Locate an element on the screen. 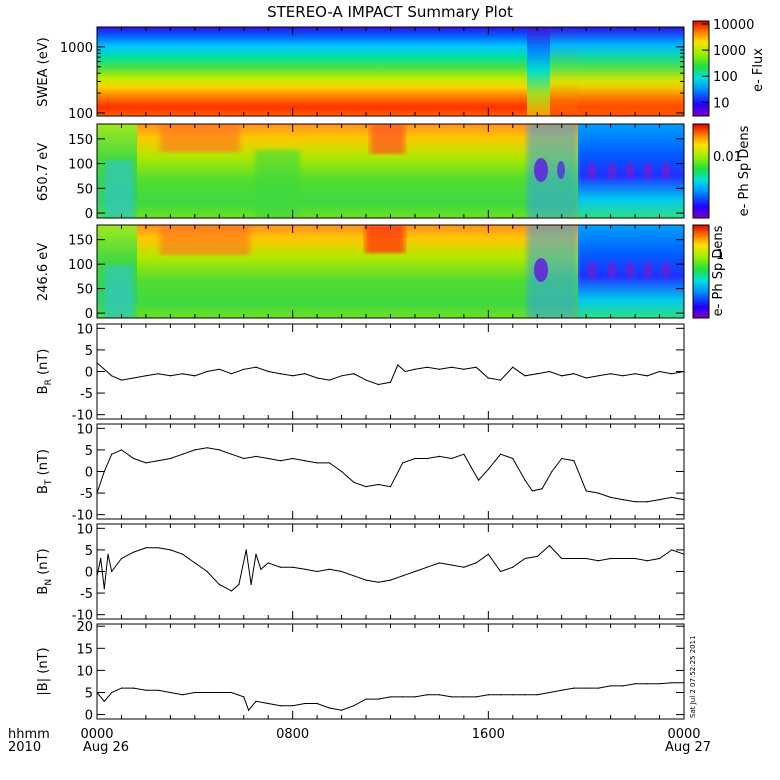 The image size is (780, 780). bt-ytick-label: -5 is located at coordinates (86, 494).